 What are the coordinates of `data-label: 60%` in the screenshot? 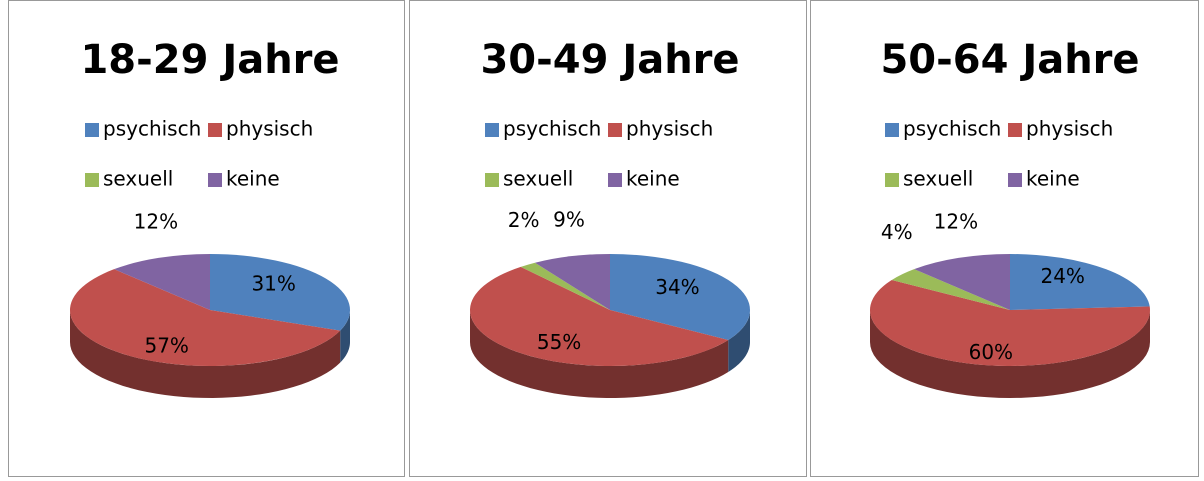 It's located at (991, 352).